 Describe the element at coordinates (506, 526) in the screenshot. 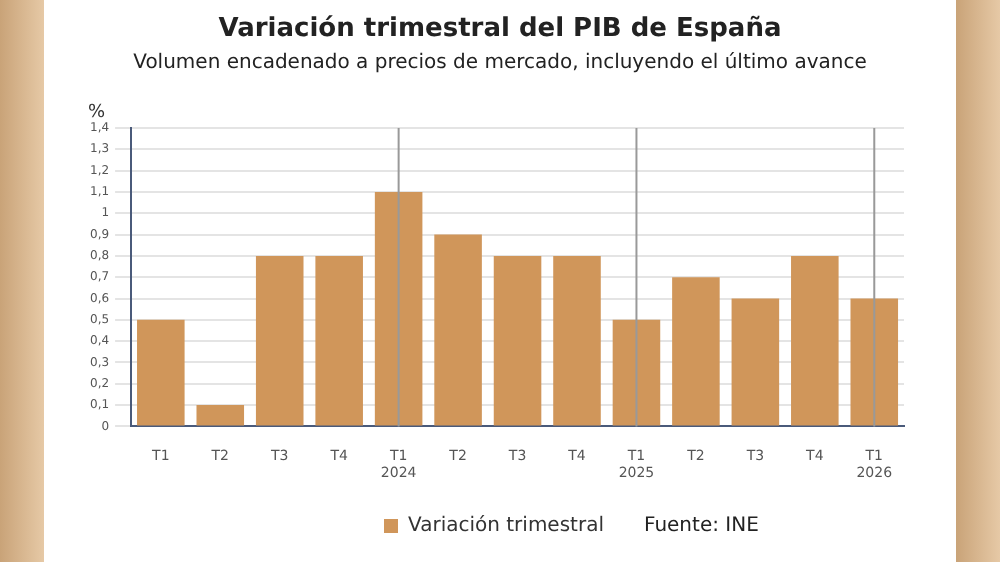

I see `legend-label: Variación trimestral` at that location.